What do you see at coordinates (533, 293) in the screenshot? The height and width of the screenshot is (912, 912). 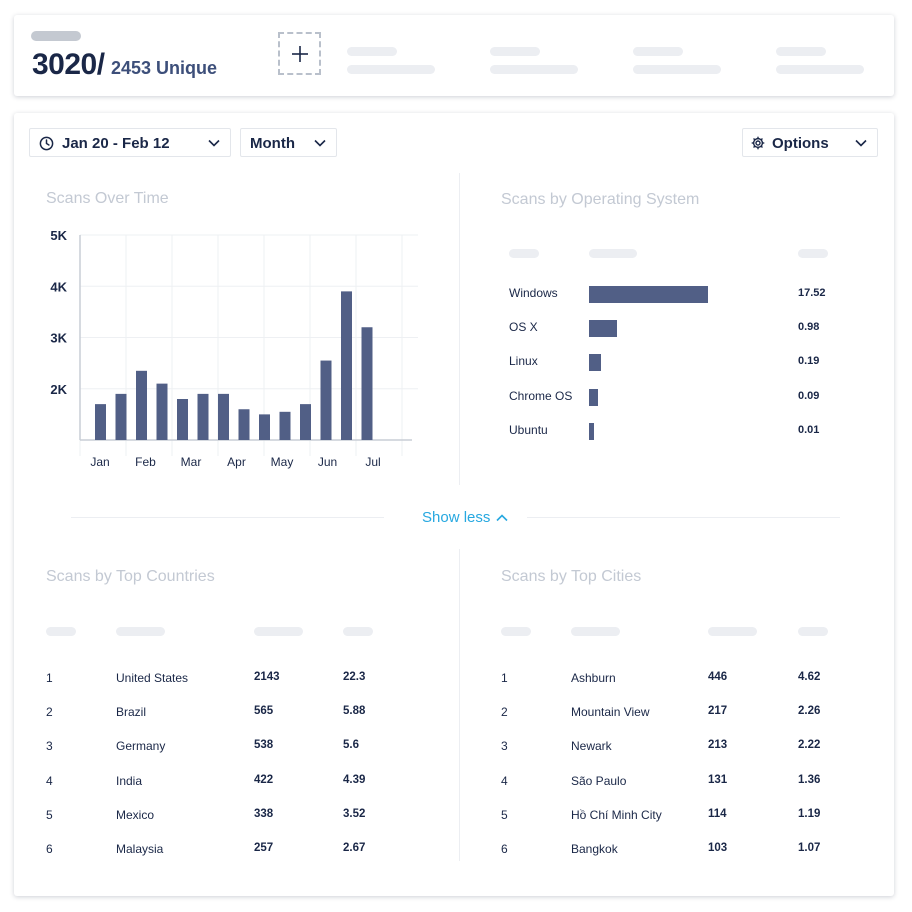 I see `os-label: Windows` at bounding box center [533, 293].